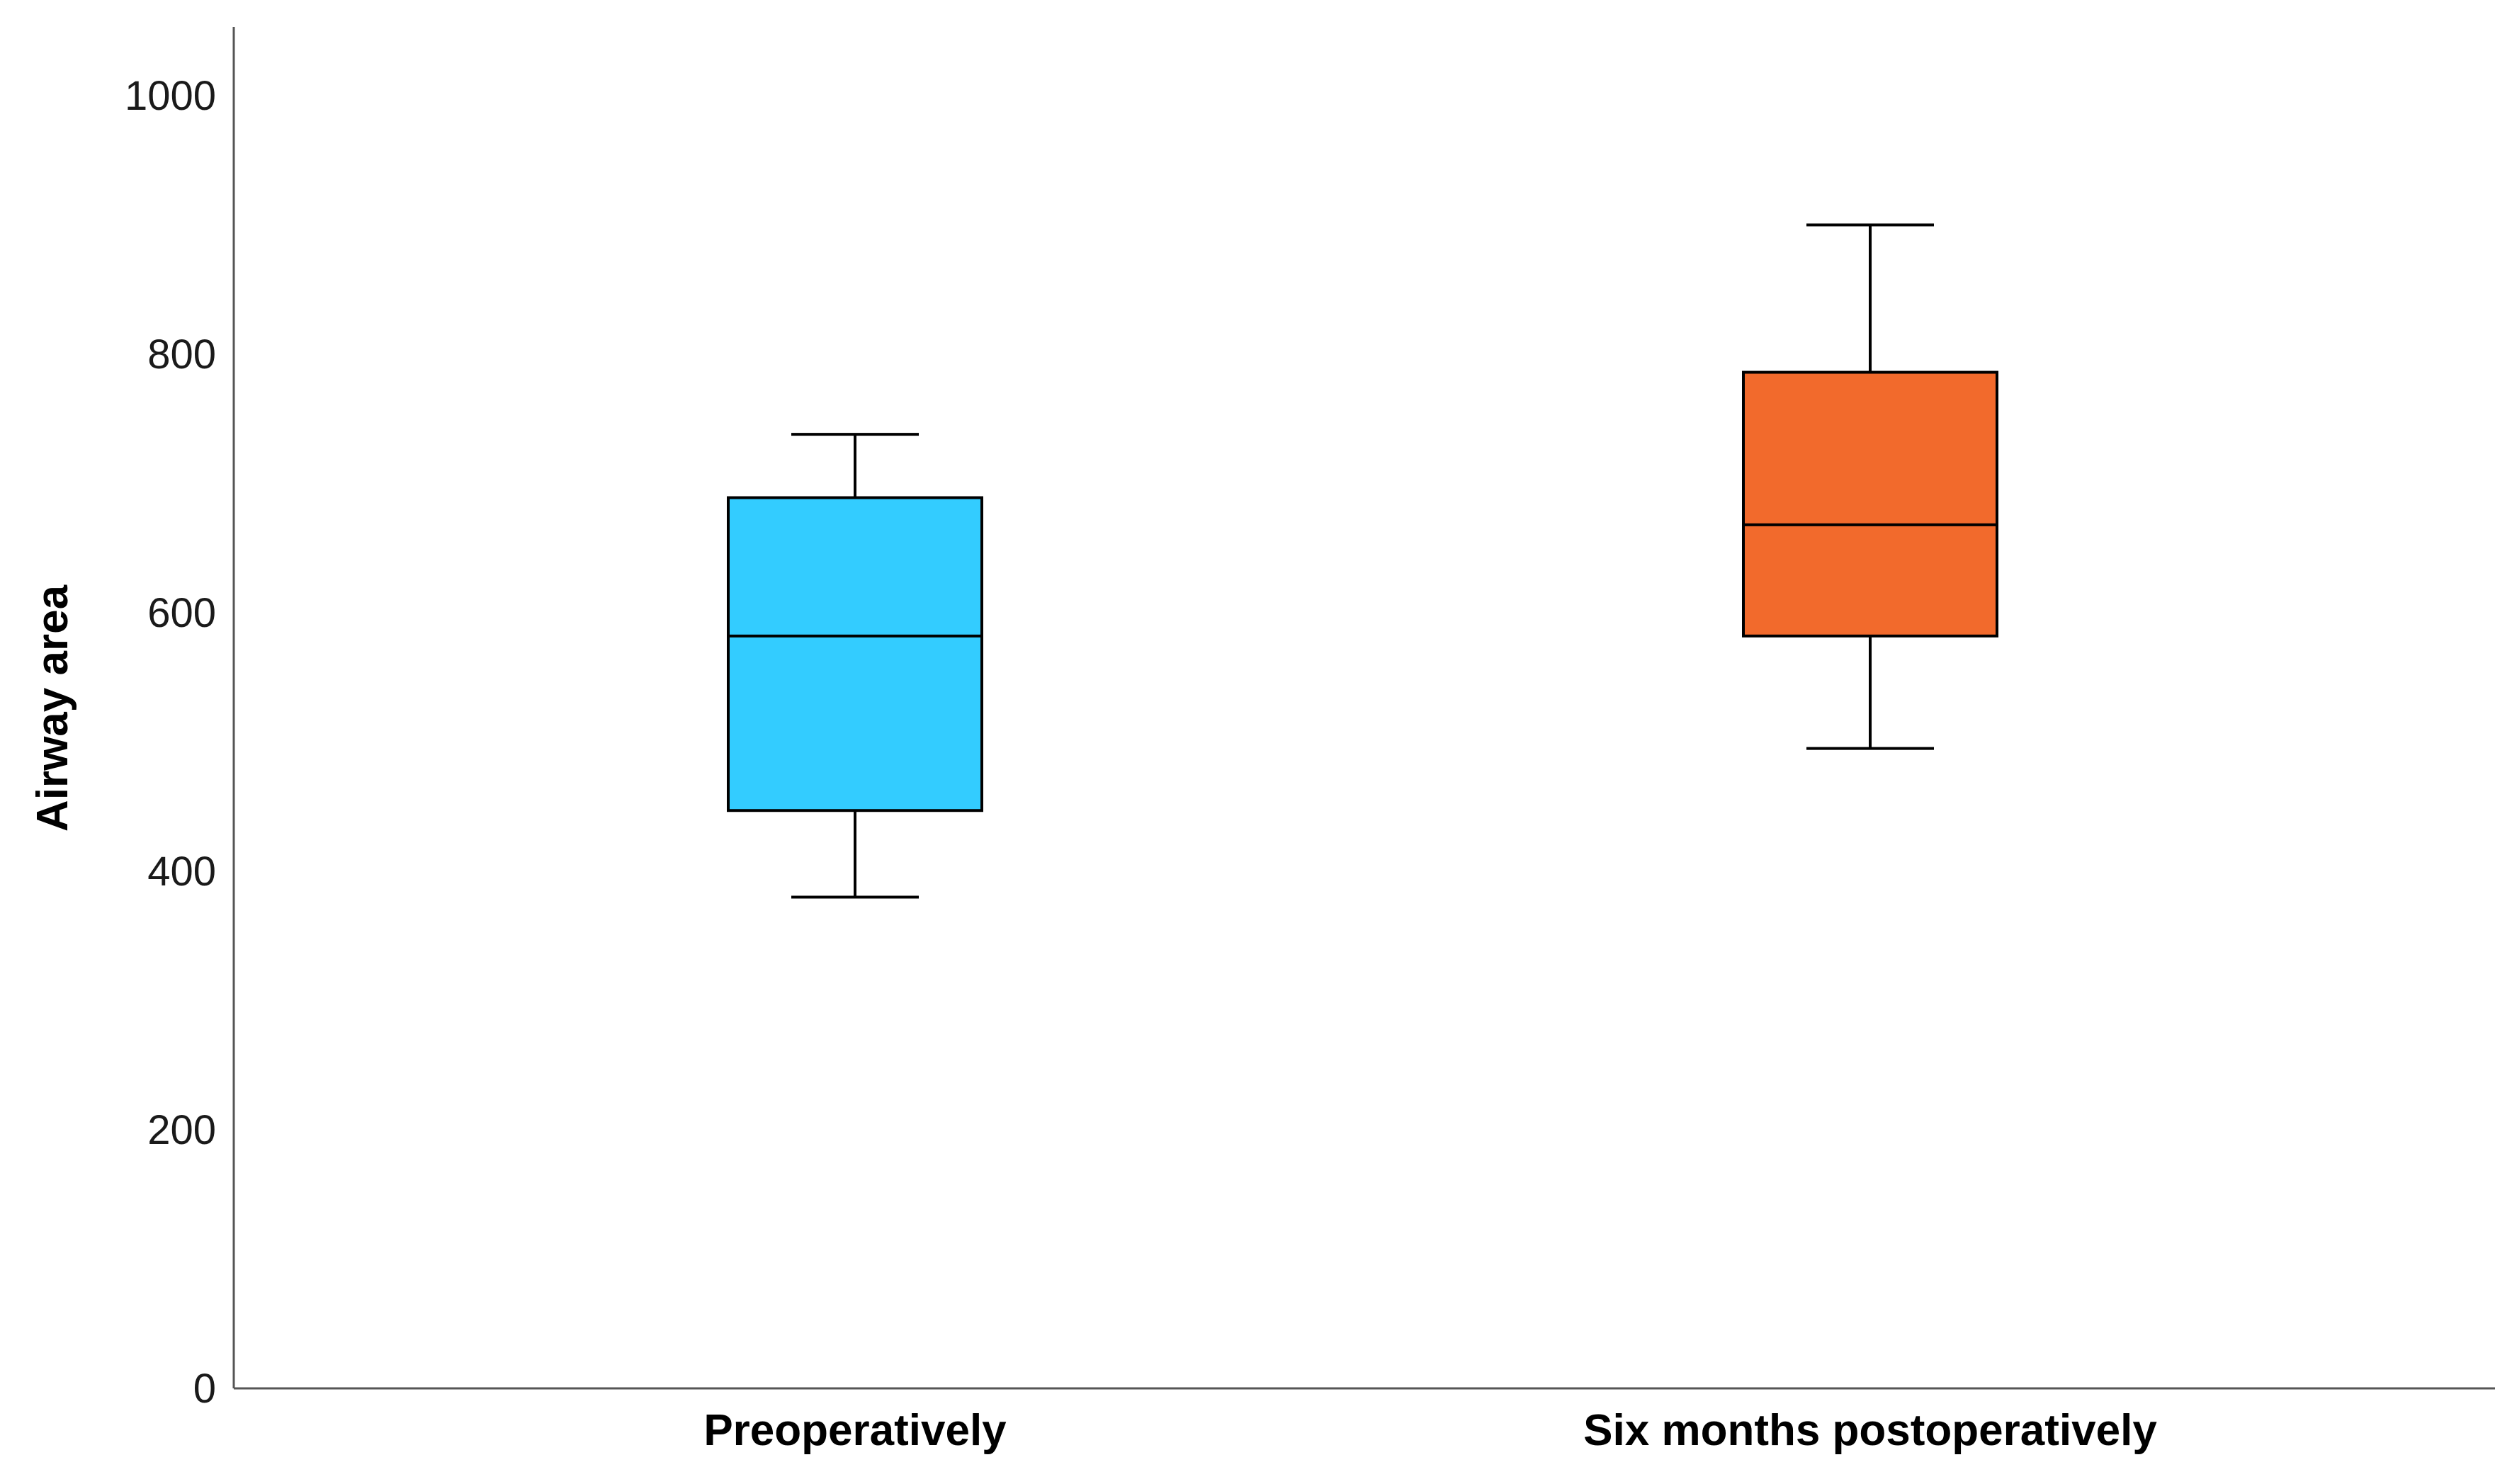  I want to click on y-tick-label: 0, so click(204, 1389).